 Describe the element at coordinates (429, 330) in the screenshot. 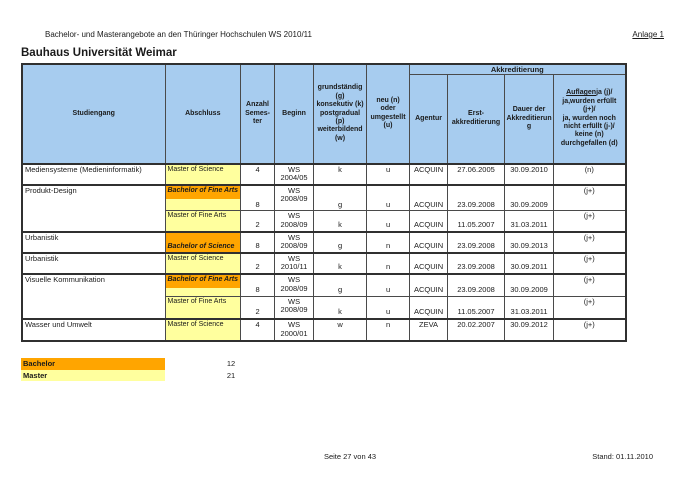

I see `cell-agentur: ZEVA` at that location.